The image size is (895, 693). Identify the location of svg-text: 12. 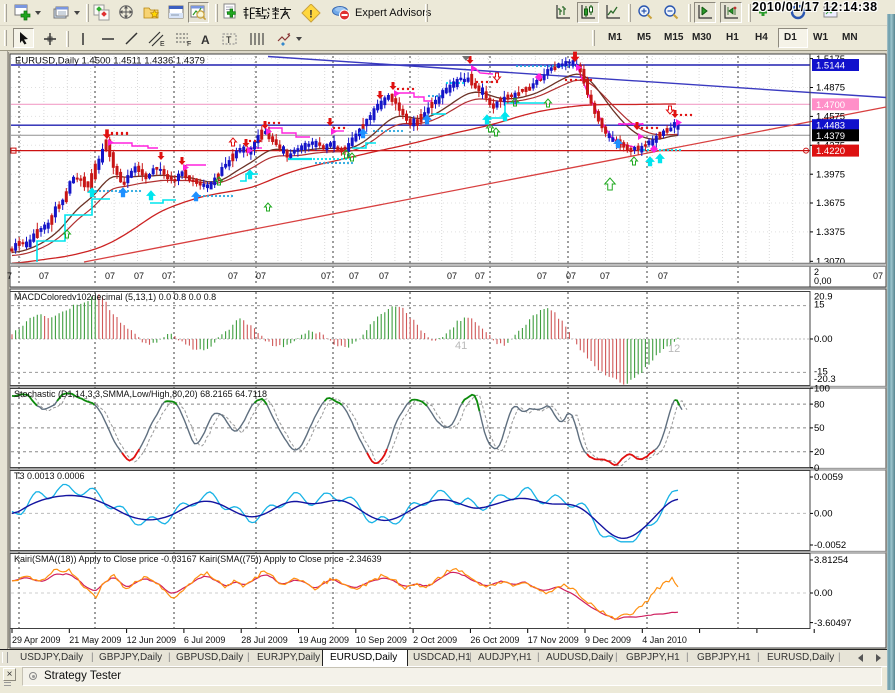
(674, 349).